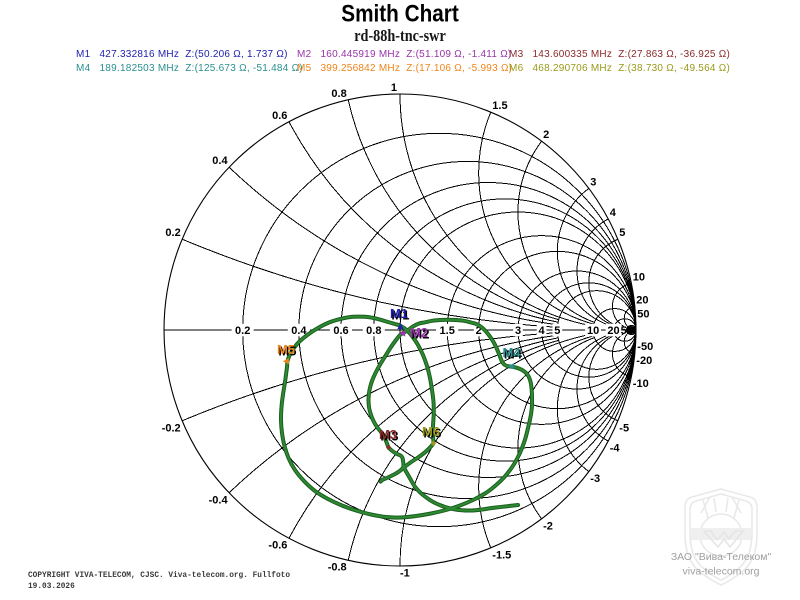 This screenshot has width=800, height=600. I want to click on svg-text: Smith Chart, so click(400, 14).